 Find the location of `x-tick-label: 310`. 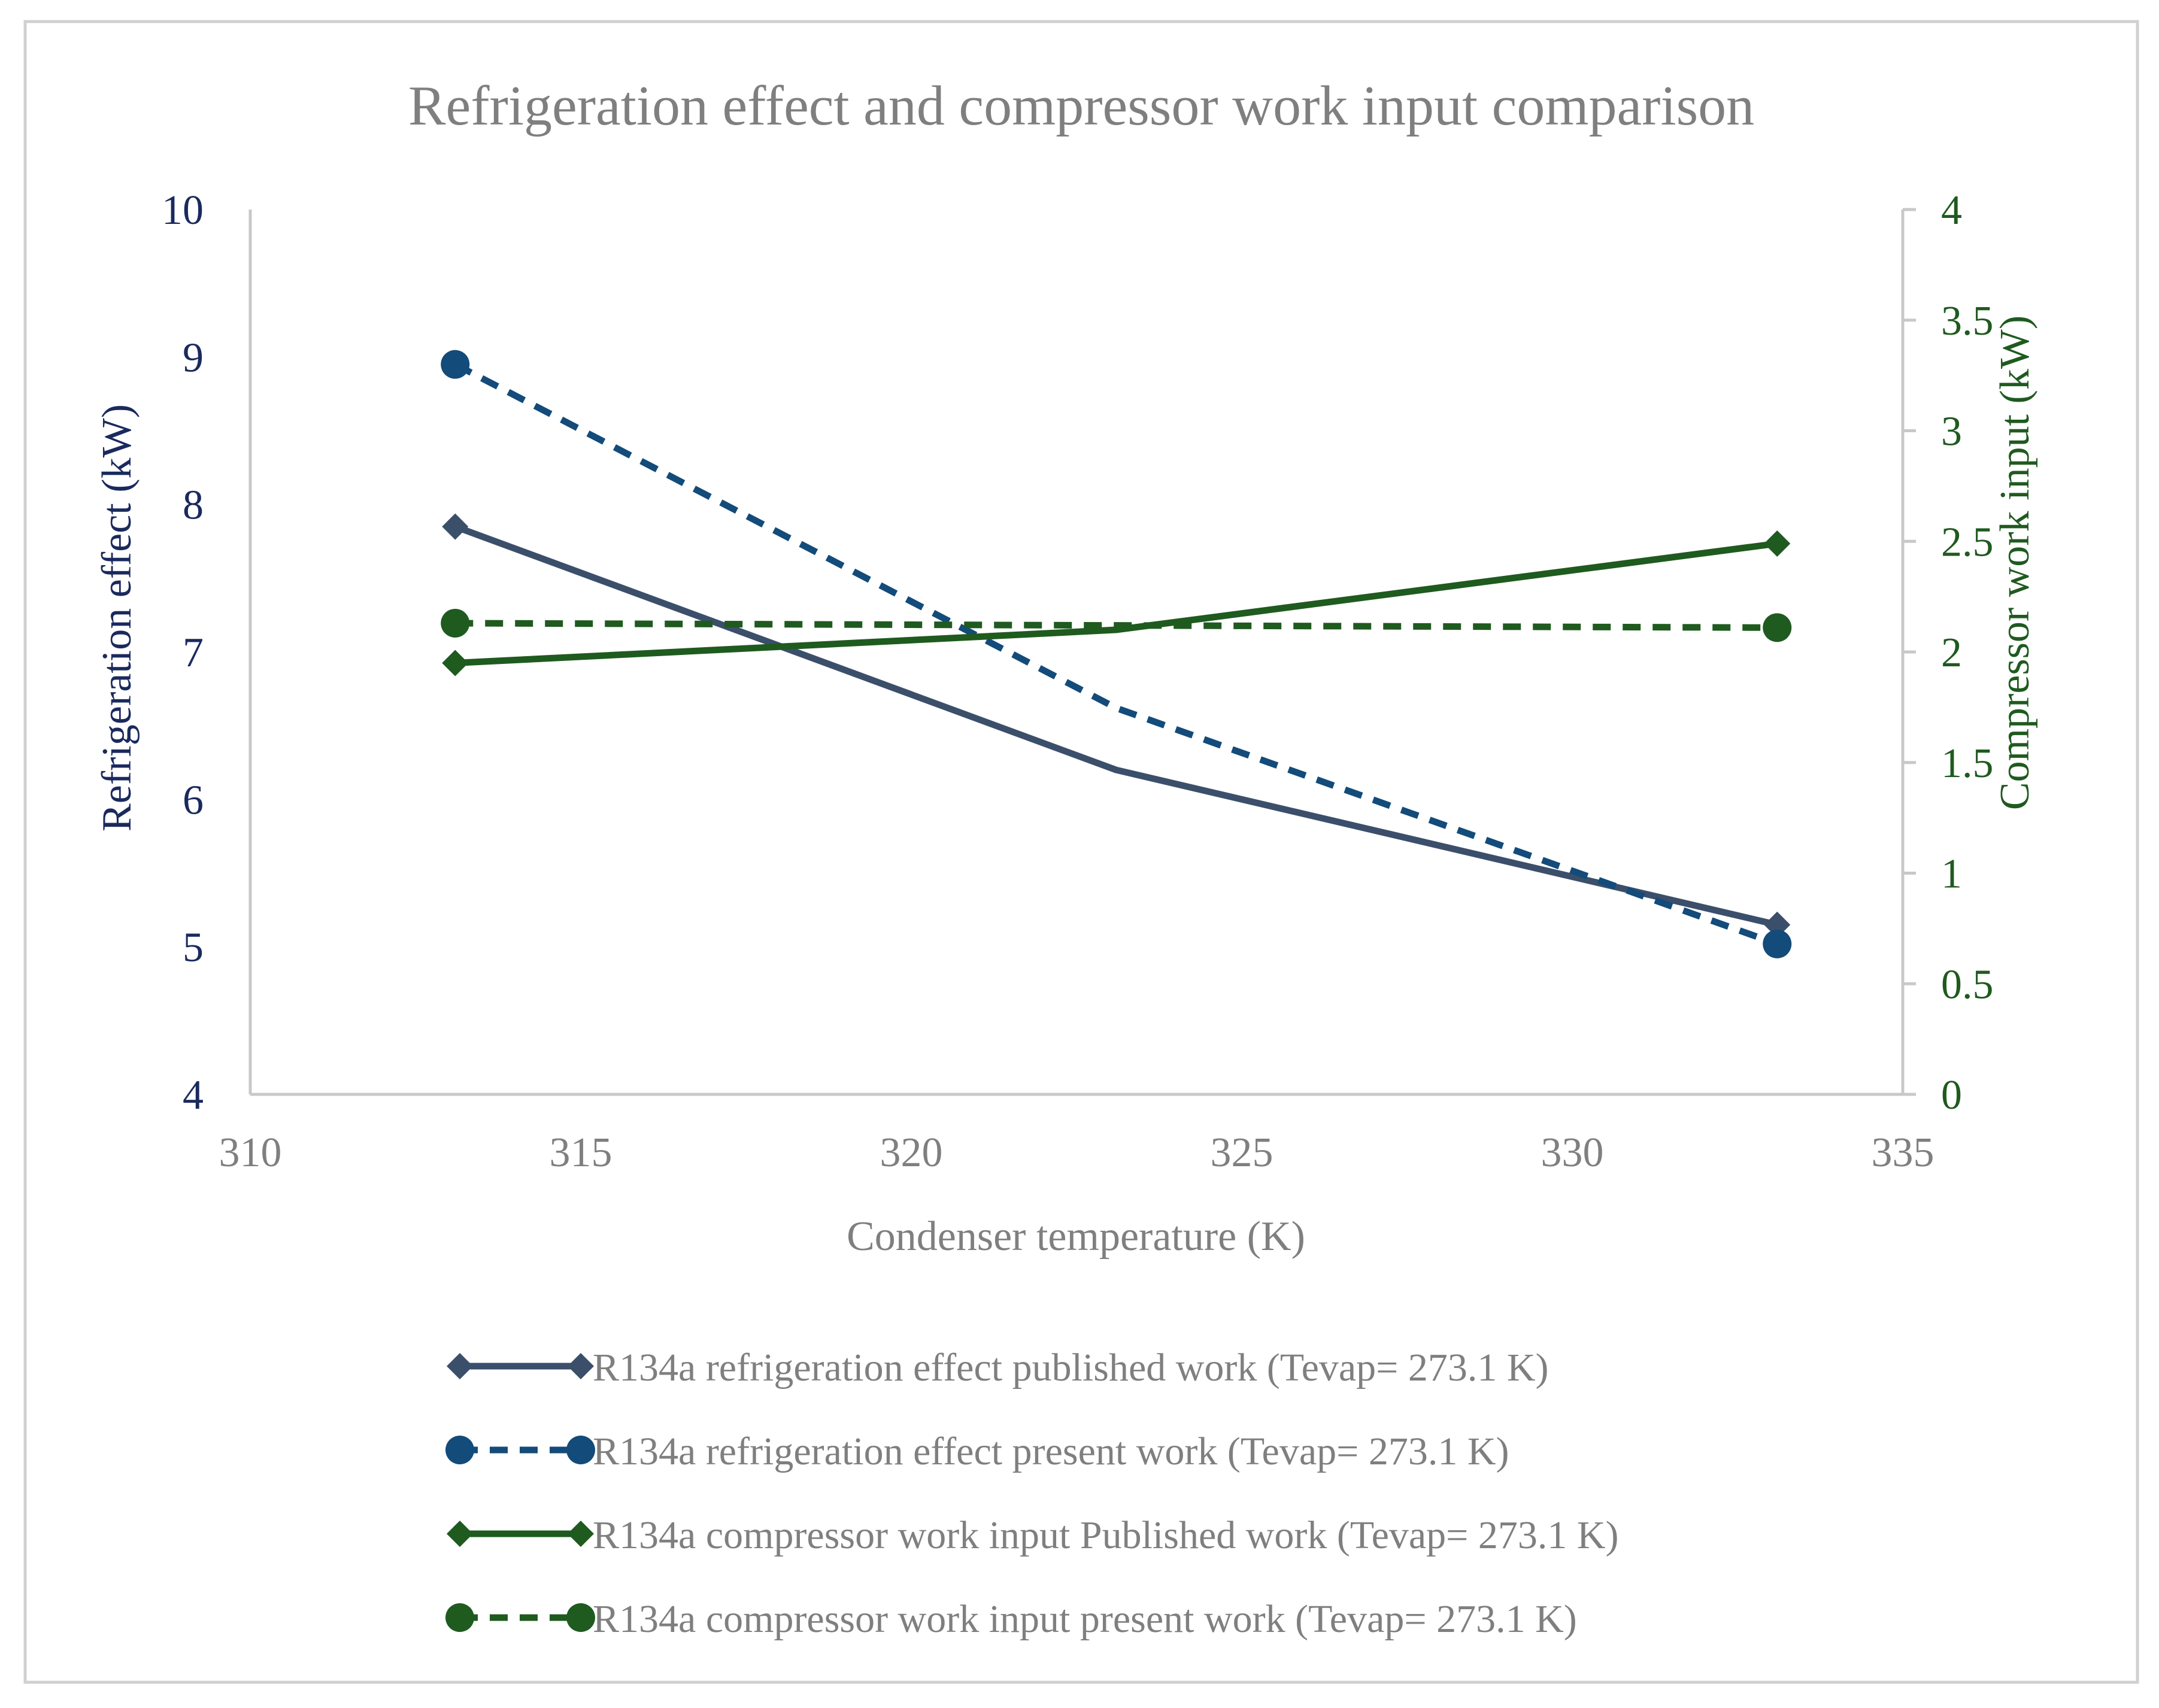

x-tick-label: 310 is located at coordinates (250, 1153).